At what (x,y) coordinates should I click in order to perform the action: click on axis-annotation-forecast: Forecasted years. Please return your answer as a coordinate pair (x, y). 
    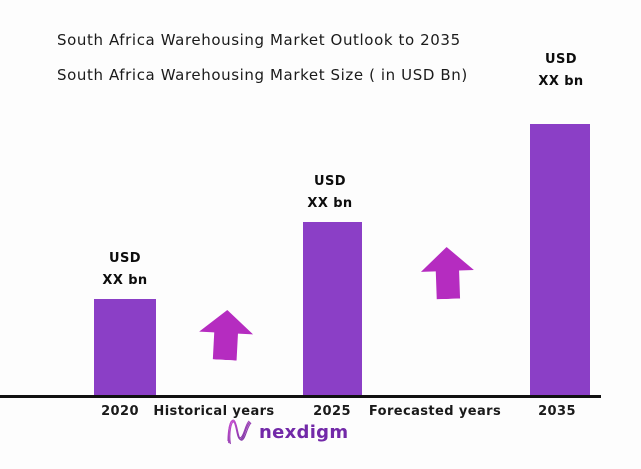
    Looking at the image, I should click on (435, 411).